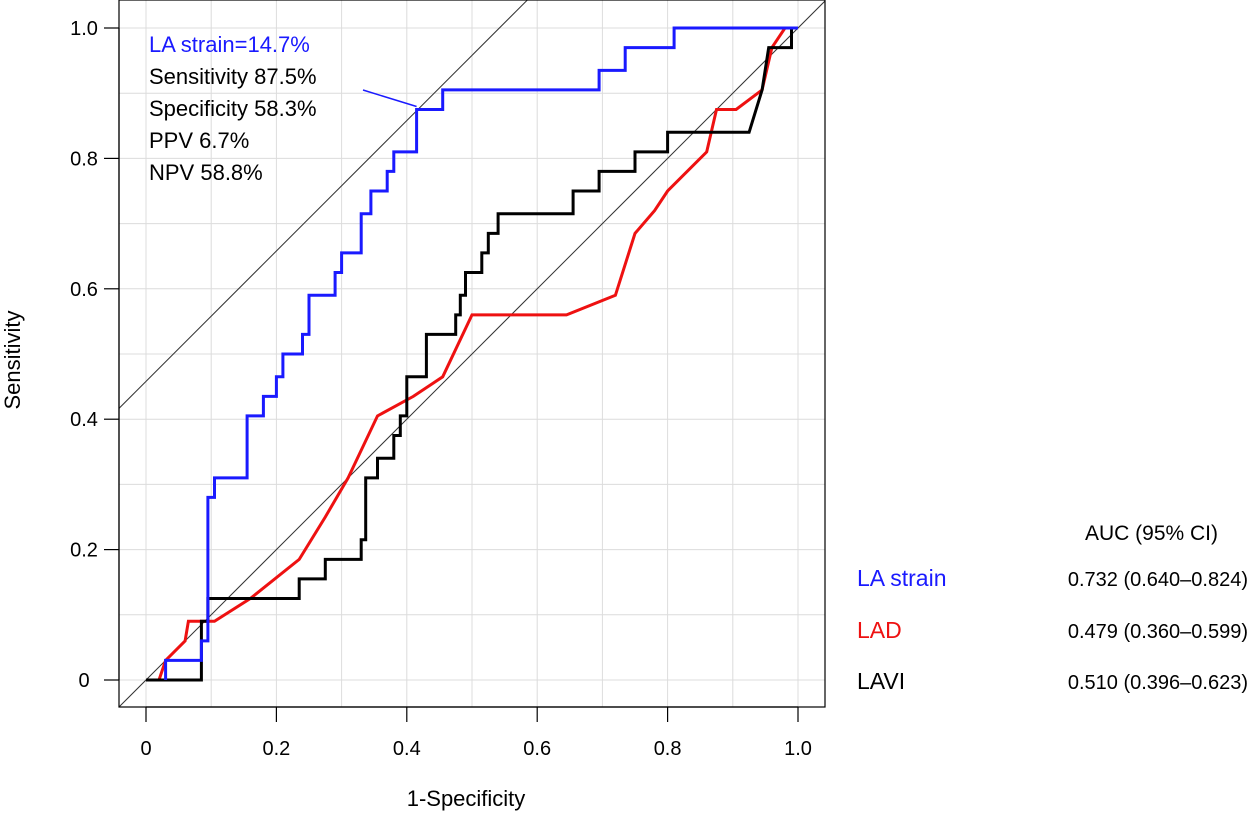 Image resolution: width=1250 pixels, height=816 pixels. I want to click on legend-label: LA strain, so click(902, 578).